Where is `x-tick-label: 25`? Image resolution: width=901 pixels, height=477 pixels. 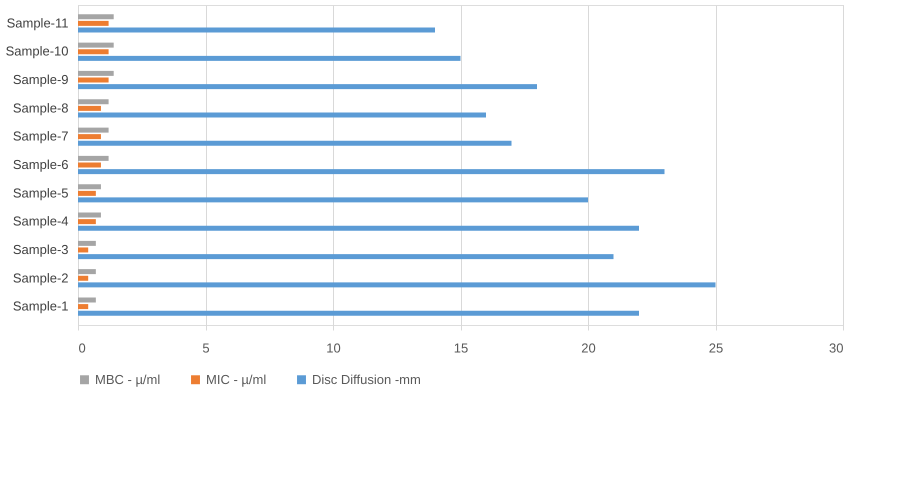
x-tick-label: 25 is located at coordinates (716, 348).